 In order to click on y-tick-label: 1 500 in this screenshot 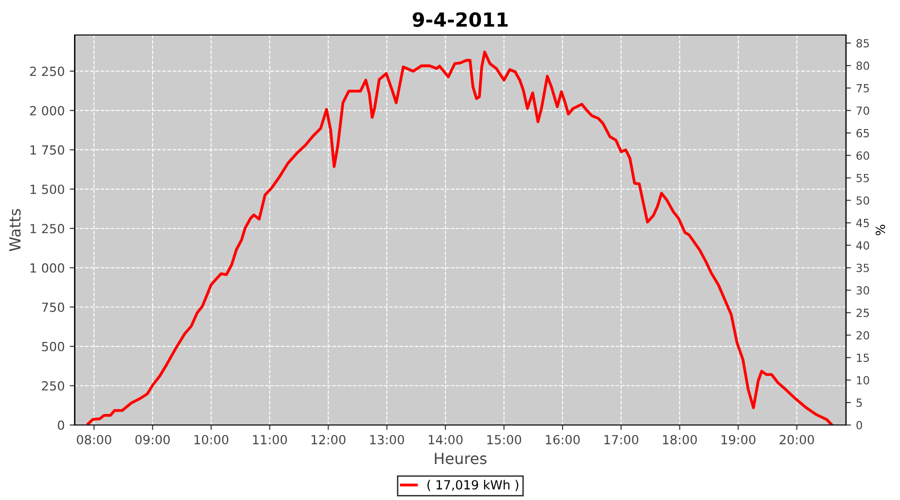, I will do `click(47, 189)`.